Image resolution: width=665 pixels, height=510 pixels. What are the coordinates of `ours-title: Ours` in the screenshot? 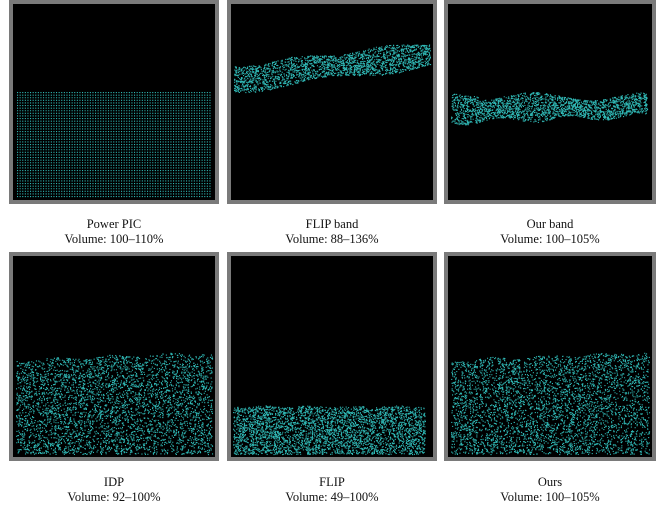 It's located at (550, 482).